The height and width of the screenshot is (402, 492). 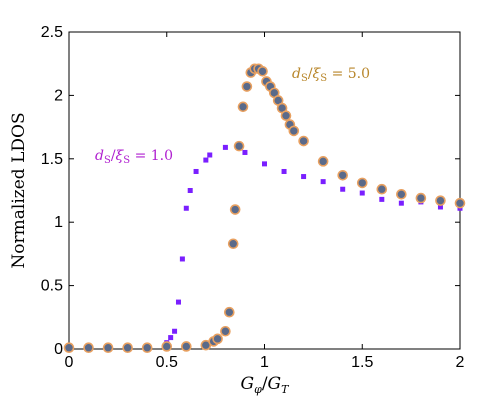 What do you see at coordinates (58, 95) in the screenshot?
I see `y-tick-label: 2` at bounding box center [58, 95].